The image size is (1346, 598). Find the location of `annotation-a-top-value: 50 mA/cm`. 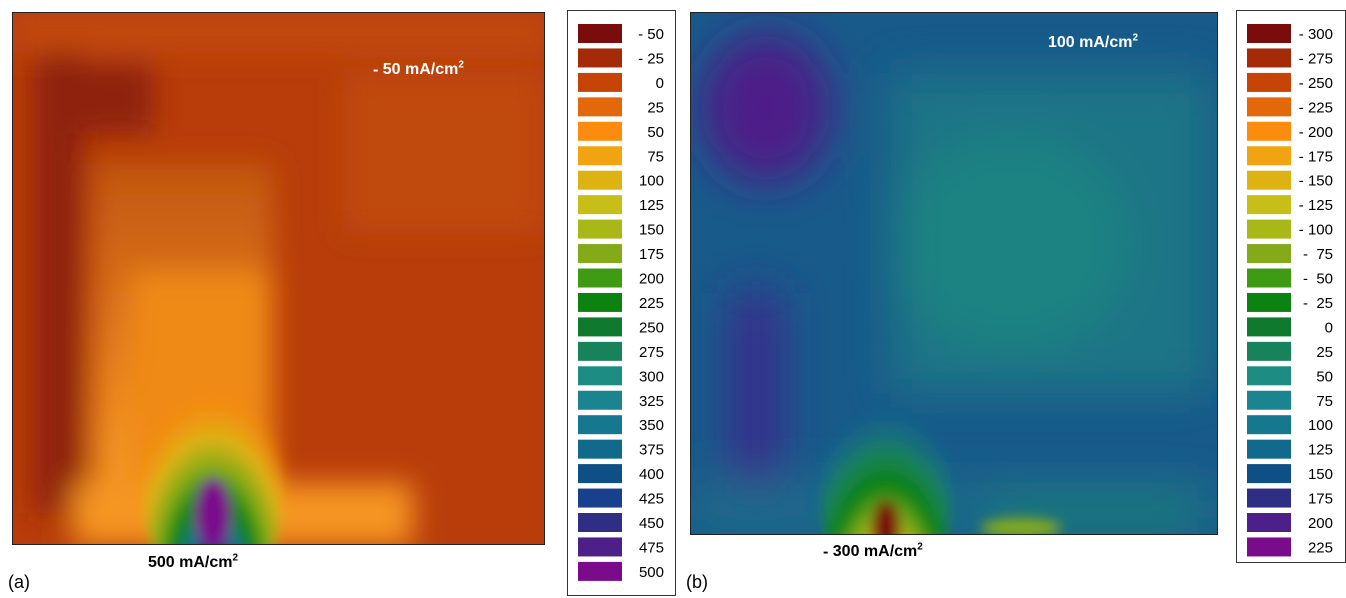

annotation-a-top-value: 50 mA/cm is located at coordinates (420, 70).